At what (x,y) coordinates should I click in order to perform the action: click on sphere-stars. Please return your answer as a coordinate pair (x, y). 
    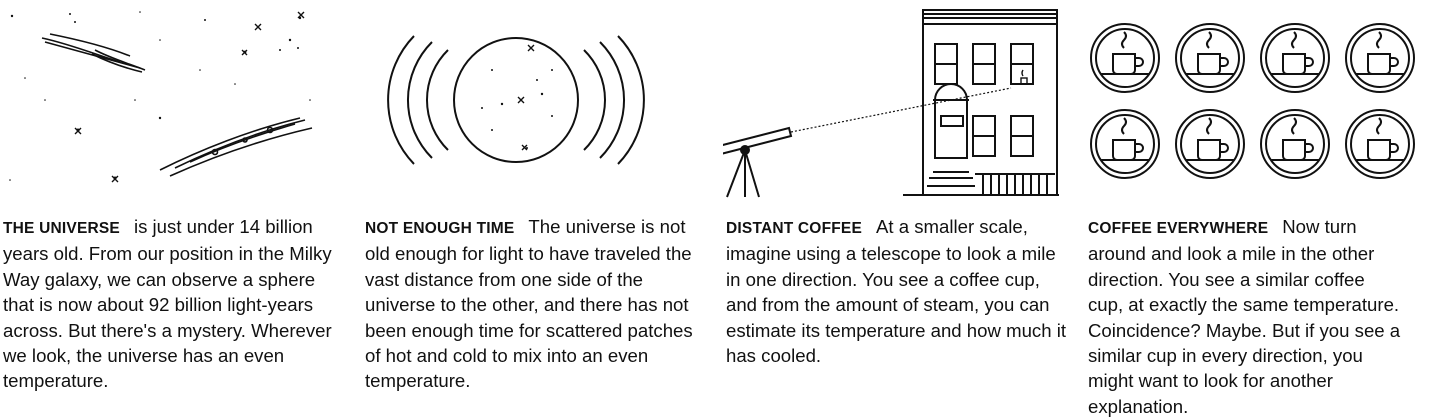
    Looking at the image, I should click on (517, 109).